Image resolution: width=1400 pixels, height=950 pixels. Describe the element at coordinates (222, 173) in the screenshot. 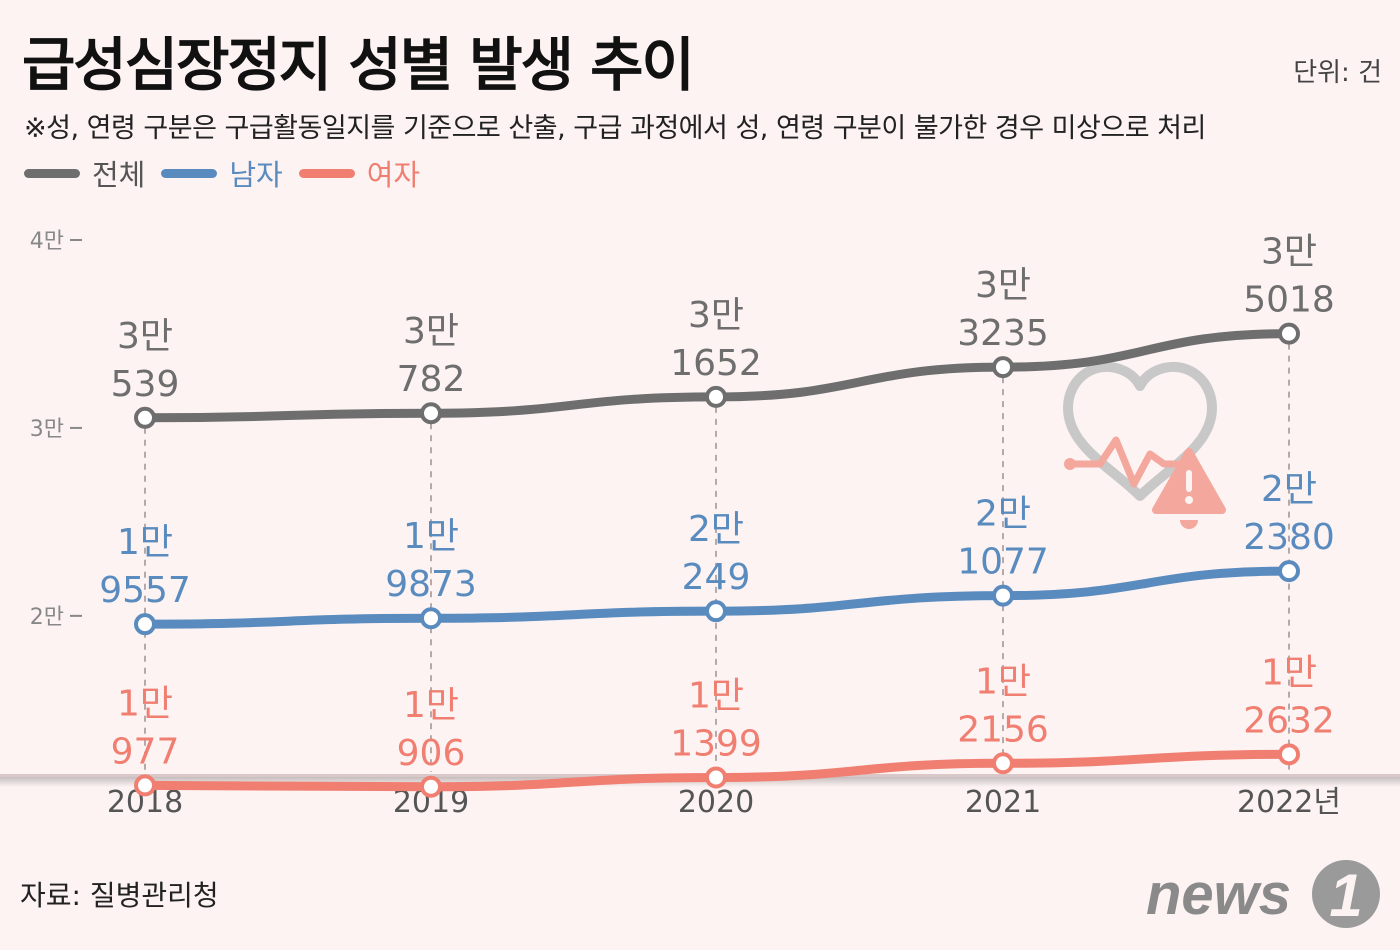

I see `legend-item-male: 남자` at that location.